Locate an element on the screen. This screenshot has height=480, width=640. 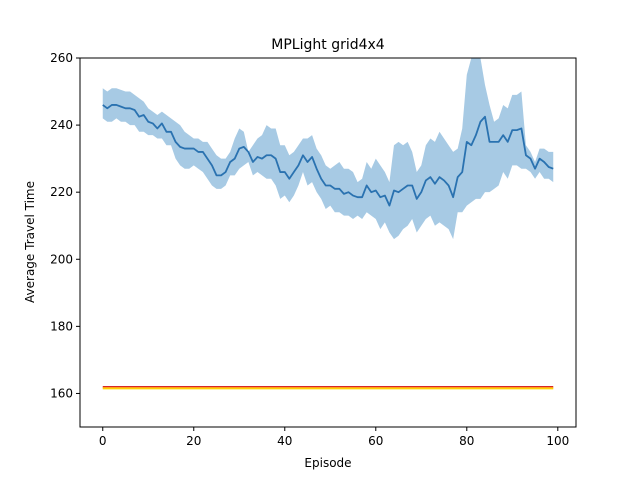
x-tick-label: 80 is located at coordinates (466, 441).